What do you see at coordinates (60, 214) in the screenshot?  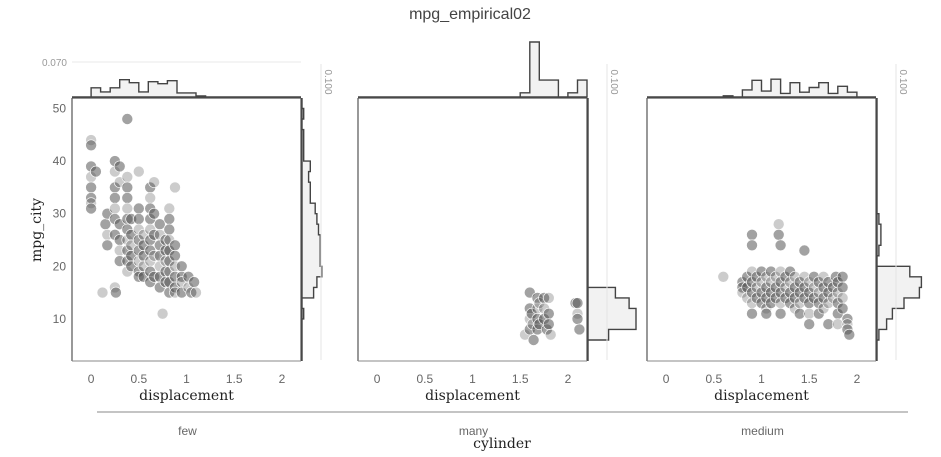 I see `y-tick-label: 30` at bounding box center [60, 214].